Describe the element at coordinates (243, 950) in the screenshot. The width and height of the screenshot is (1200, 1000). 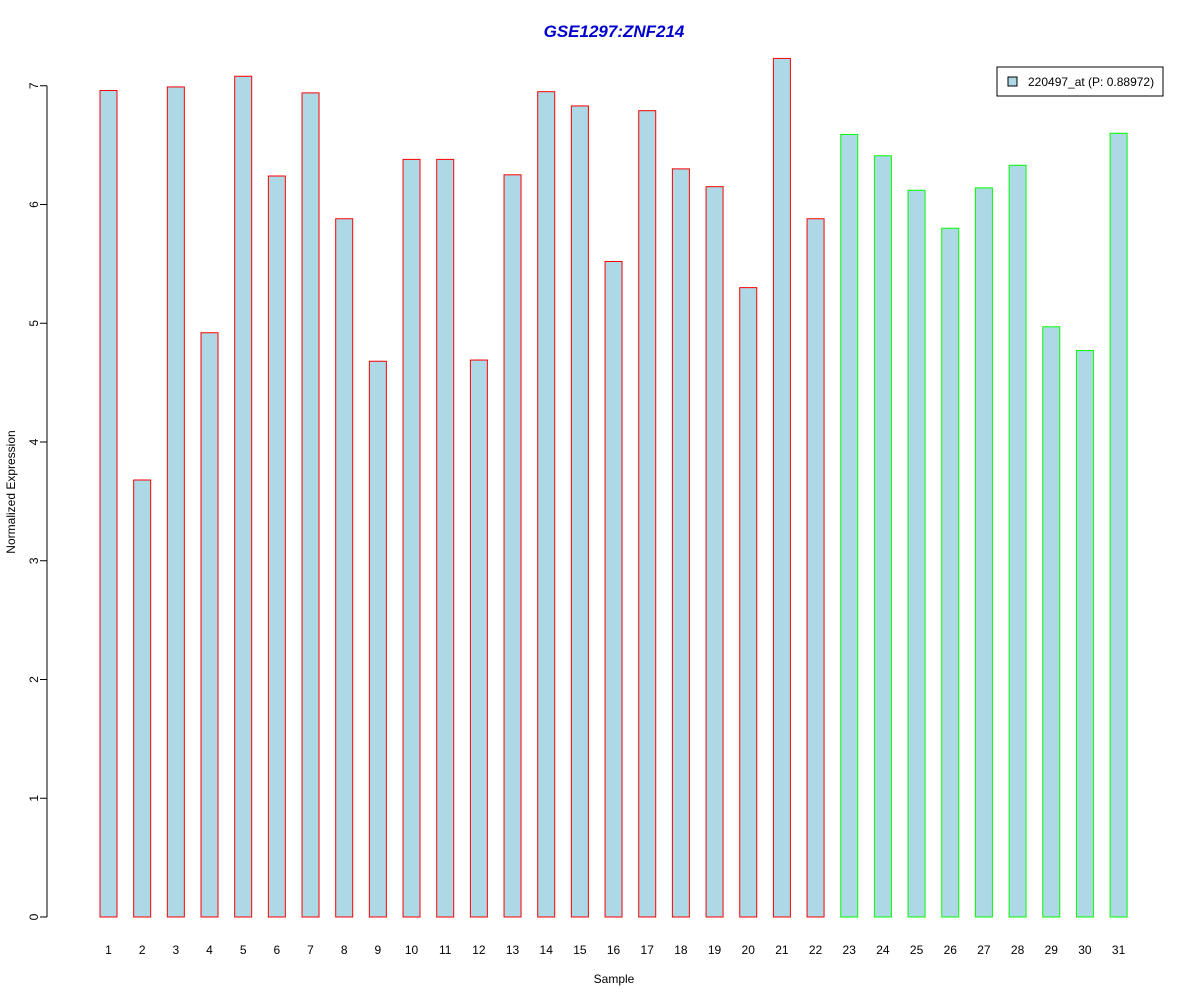
I see `x-tick-label: 5` at that location.